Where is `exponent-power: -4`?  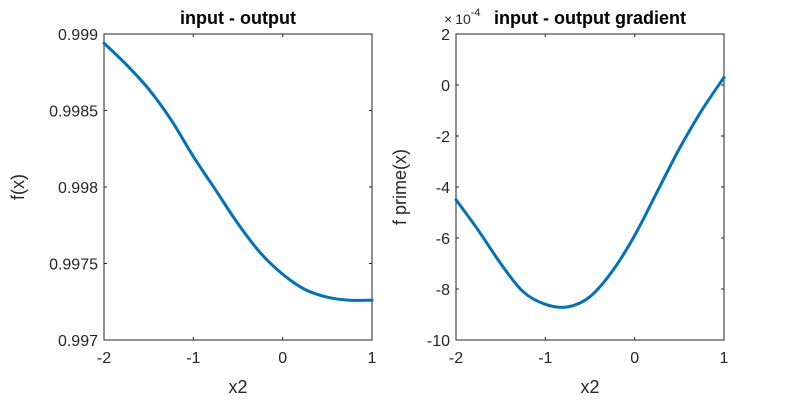
exponent-power: -4 is located at coordinates (476, 13).